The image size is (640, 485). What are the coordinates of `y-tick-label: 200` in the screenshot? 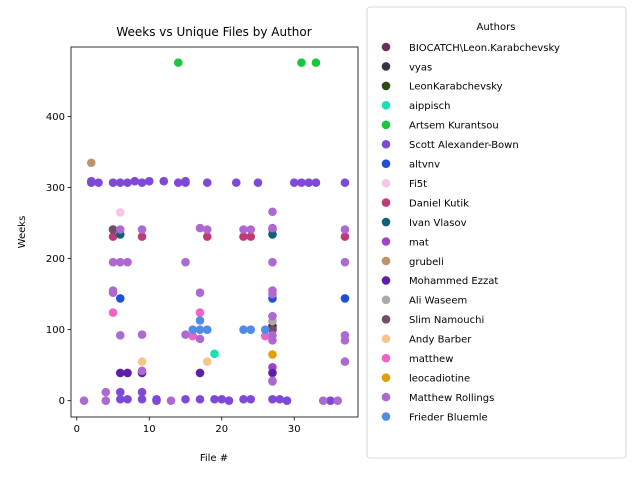 It's located at (55, 259).